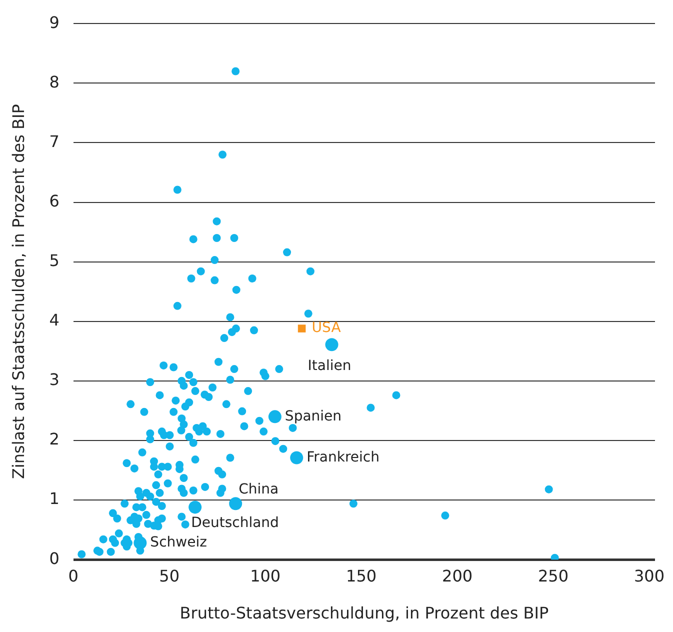 This screenshot has width=673, height=632. I want to click on y-tick-label: 4, so click(54, 320).